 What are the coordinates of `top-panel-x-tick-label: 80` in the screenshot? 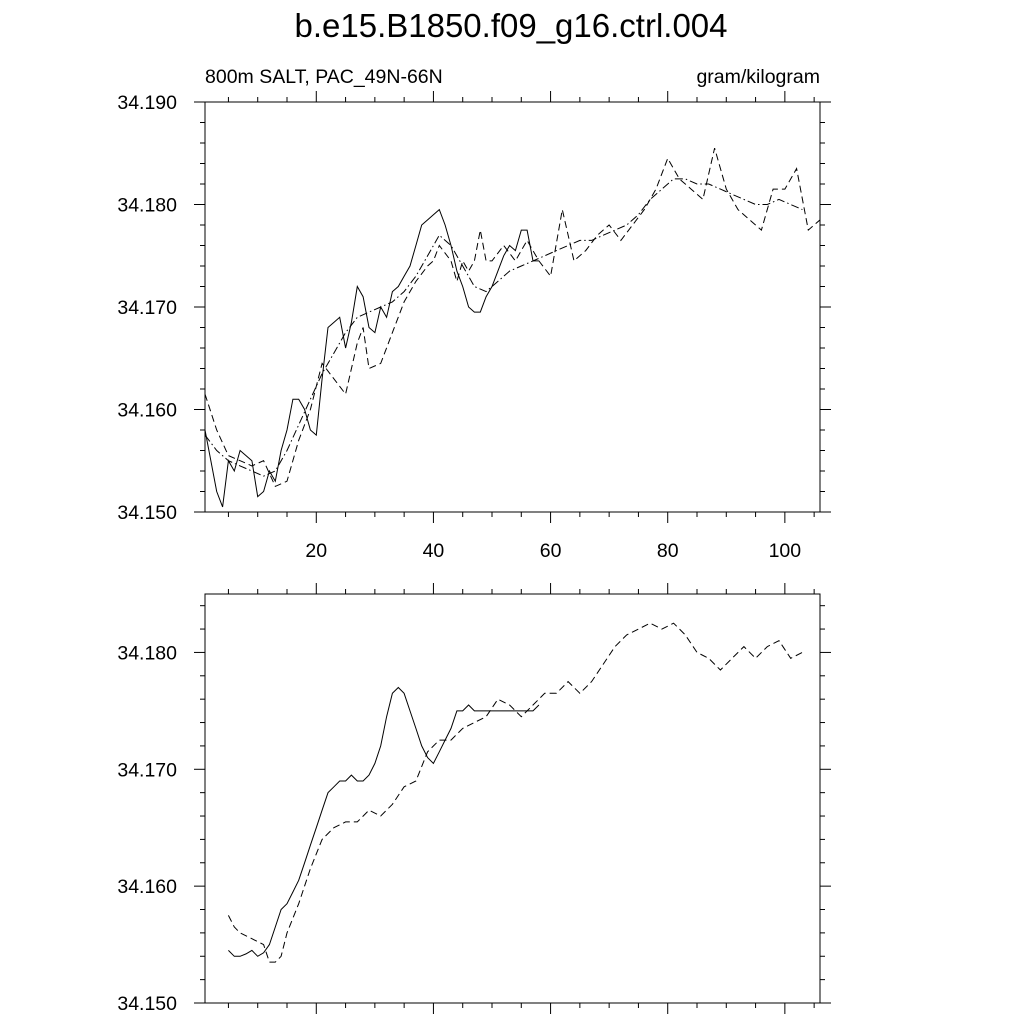 It's located at (668, 551).